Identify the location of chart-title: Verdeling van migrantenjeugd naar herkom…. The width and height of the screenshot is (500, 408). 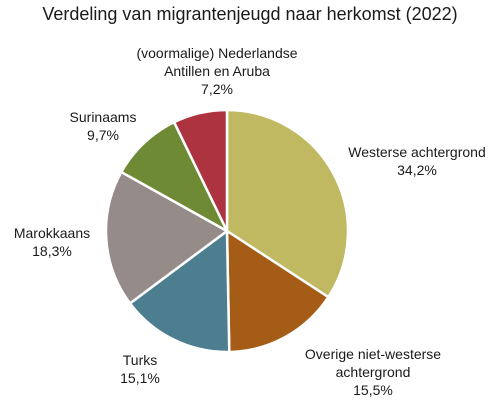
(250, 14).